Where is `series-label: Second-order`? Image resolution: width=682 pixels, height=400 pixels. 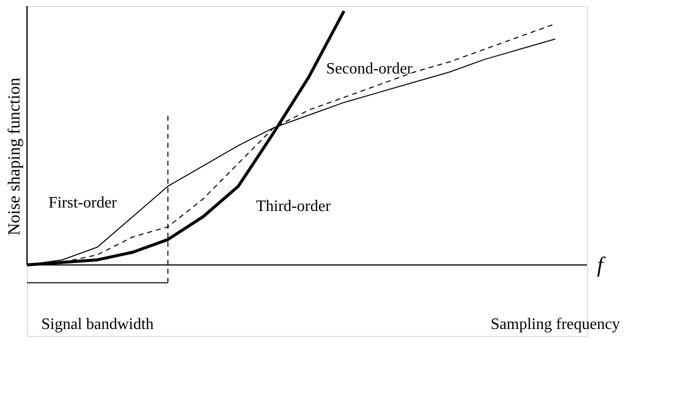 series-label: Second-order is located at coordinates (369, 69).